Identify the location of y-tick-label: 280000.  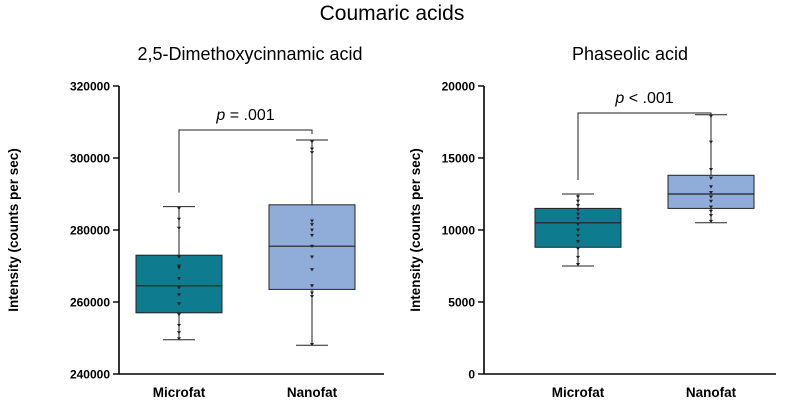
(90, 231).